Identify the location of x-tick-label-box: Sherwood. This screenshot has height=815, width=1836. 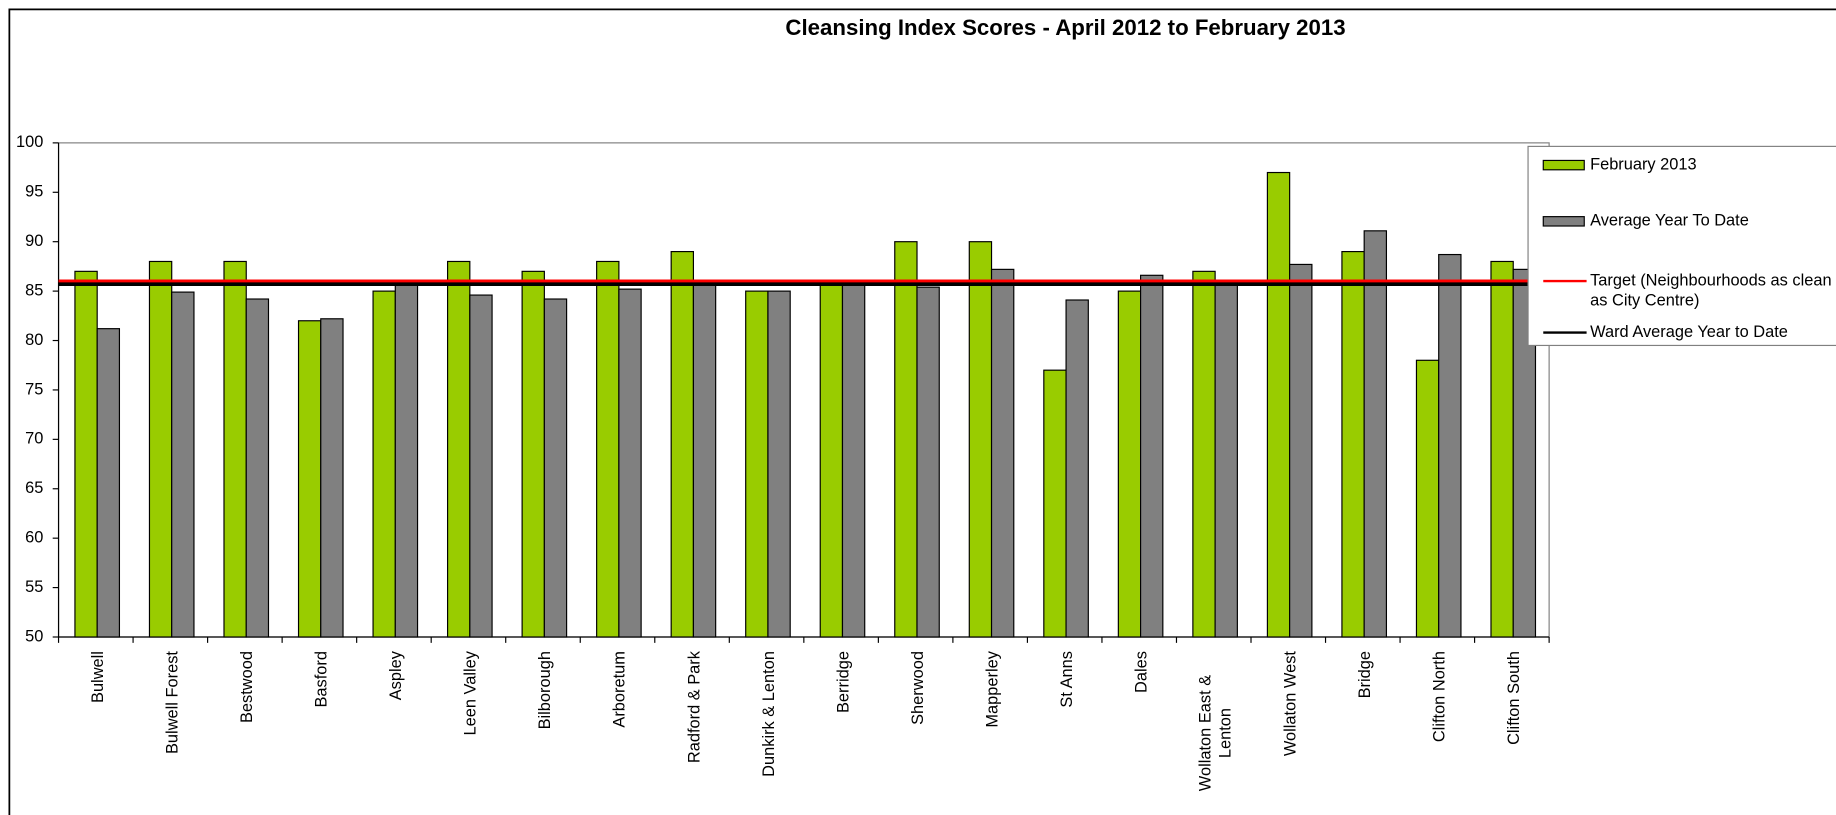
(916, 688).